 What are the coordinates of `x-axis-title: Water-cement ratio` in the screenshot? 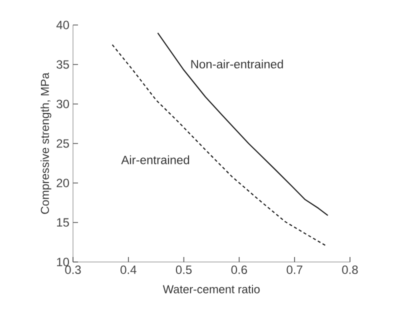 It's located at (211, 289).